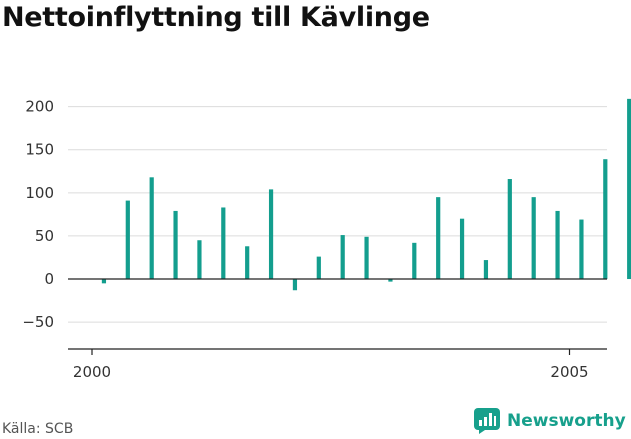  Describe the element at coordinates (92, 372) in the screenshot. I see `x-tick-label: 2000` at that location.